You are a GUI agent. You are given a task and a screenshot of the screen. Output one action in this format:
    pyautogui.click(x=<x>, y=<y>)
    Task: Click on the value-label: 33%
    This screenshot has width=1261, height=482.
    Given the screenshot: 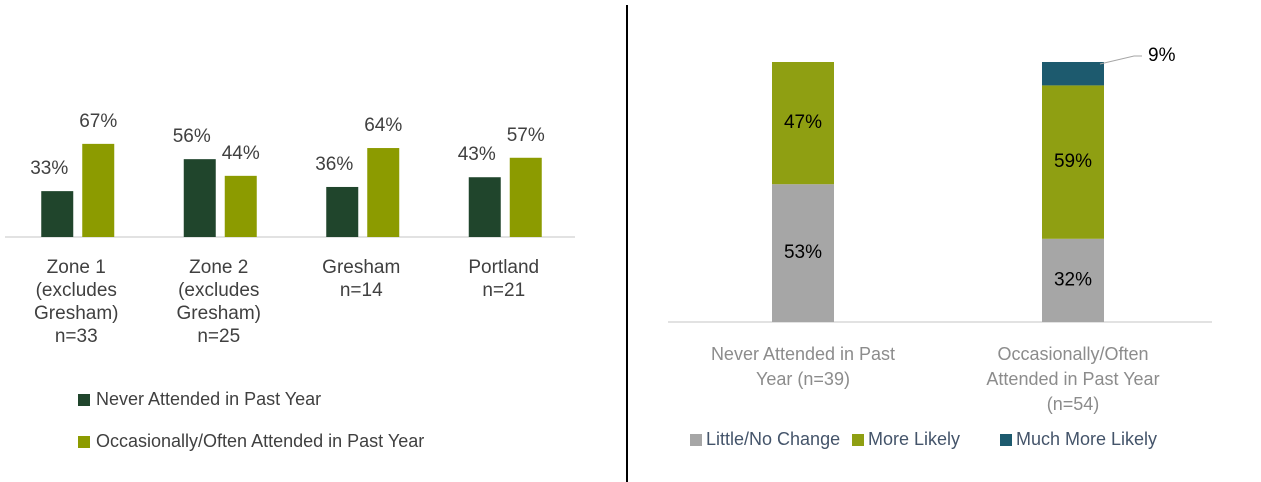 What is the action you would take?
    pyautogui.click(x=49, y=168)
    